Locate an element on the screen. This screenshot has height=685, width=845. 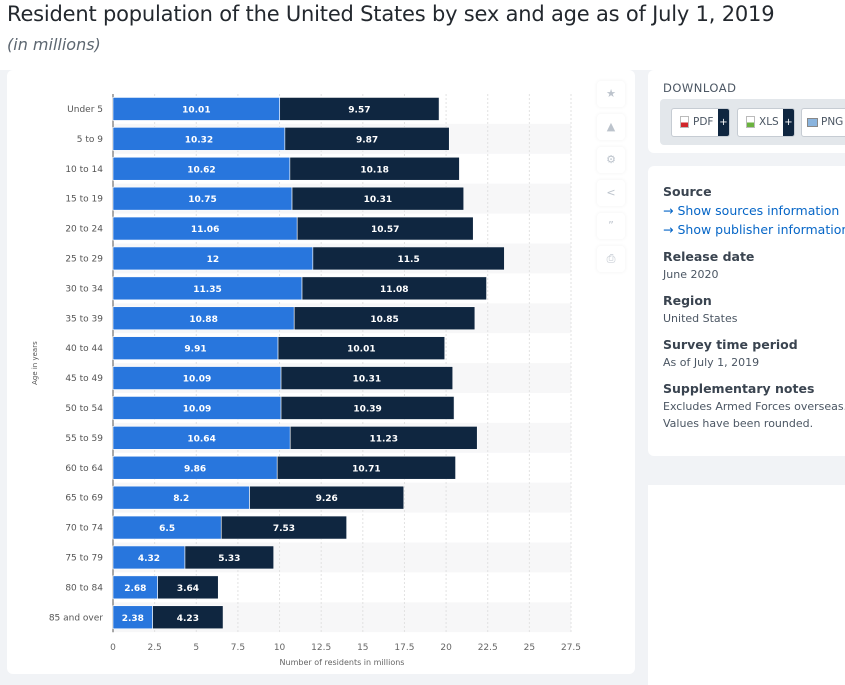
share-button: < is located at coordinates (611, 193).